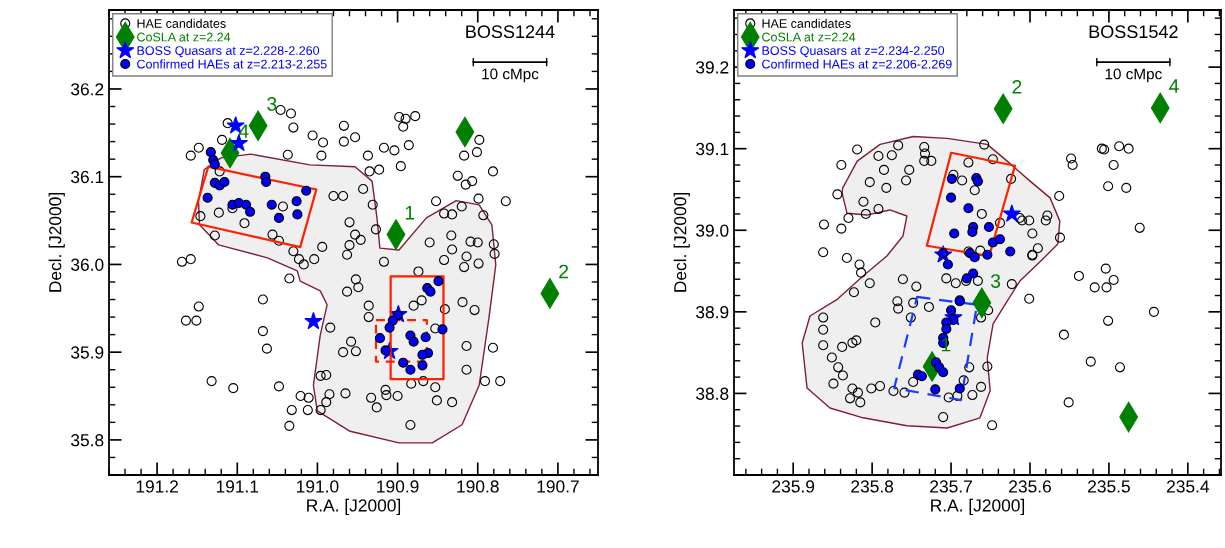 The height and width of the screenshot is (548, 1225). What do you see at coordinates (87, 264) in the screenshot?
I see `y-tick-label: 36.0` at bounding box center [87, 264].